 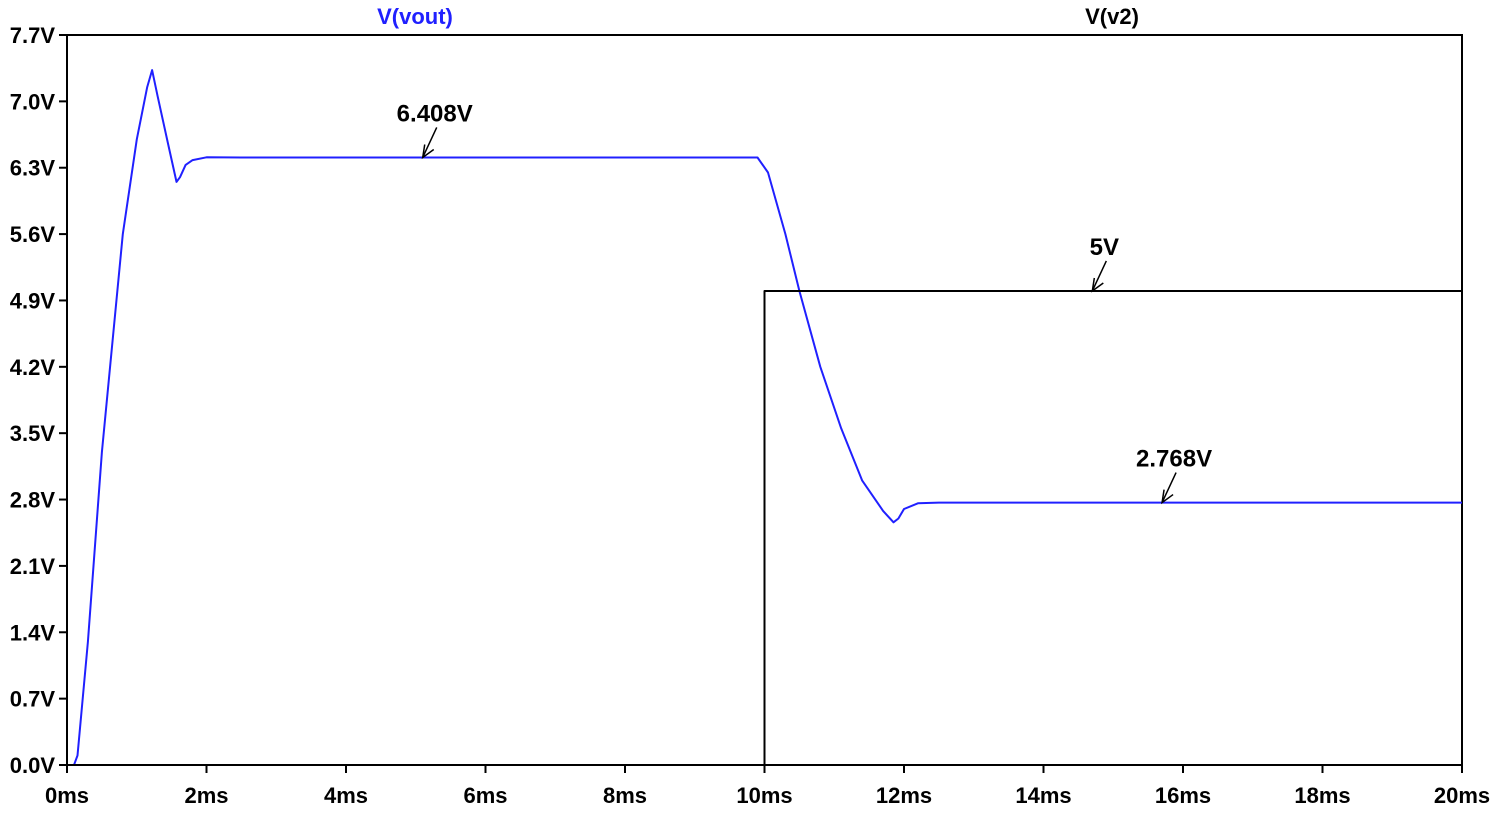 What do you see at coordinates (33, 500) in the screenshot?
I see `y-tick-label: 2.8V` at bounding box center [33, 500].